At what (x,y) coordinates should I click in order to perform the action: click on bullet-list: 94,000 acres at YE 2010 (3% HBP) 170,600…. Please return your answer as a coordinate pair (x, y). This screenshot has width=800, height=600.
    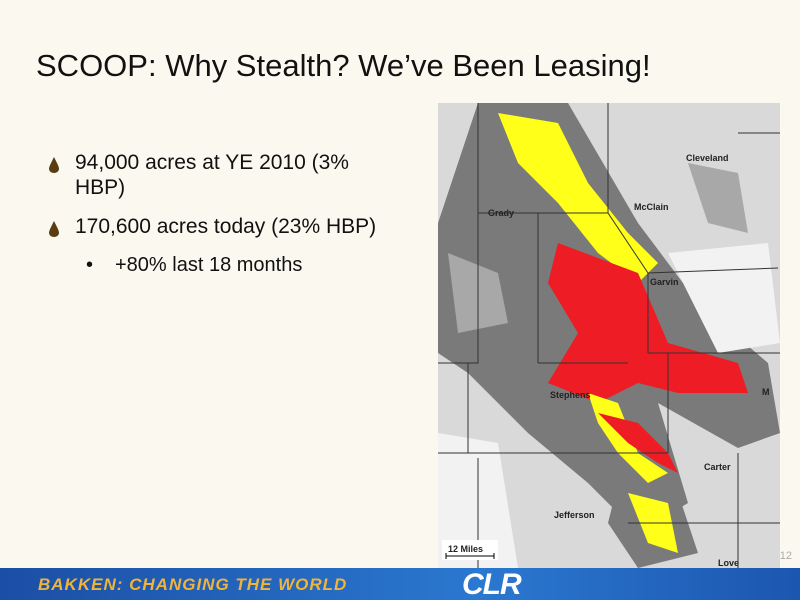
    Looking at the image, I should click on (218, 214).